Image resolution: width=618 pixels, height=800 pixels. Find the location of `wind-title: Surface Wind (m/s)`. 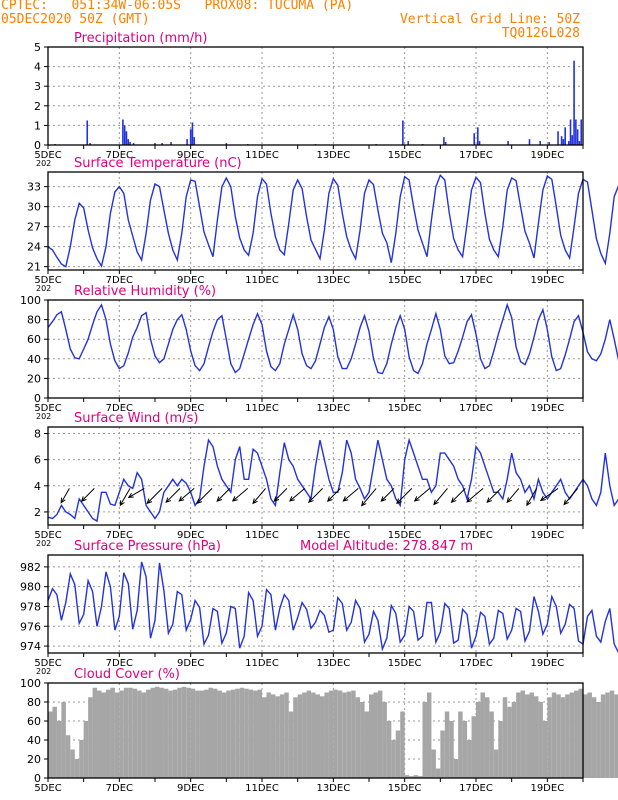

wind-title: Surface Wind (m/s) is located at coordinates (136, 418).